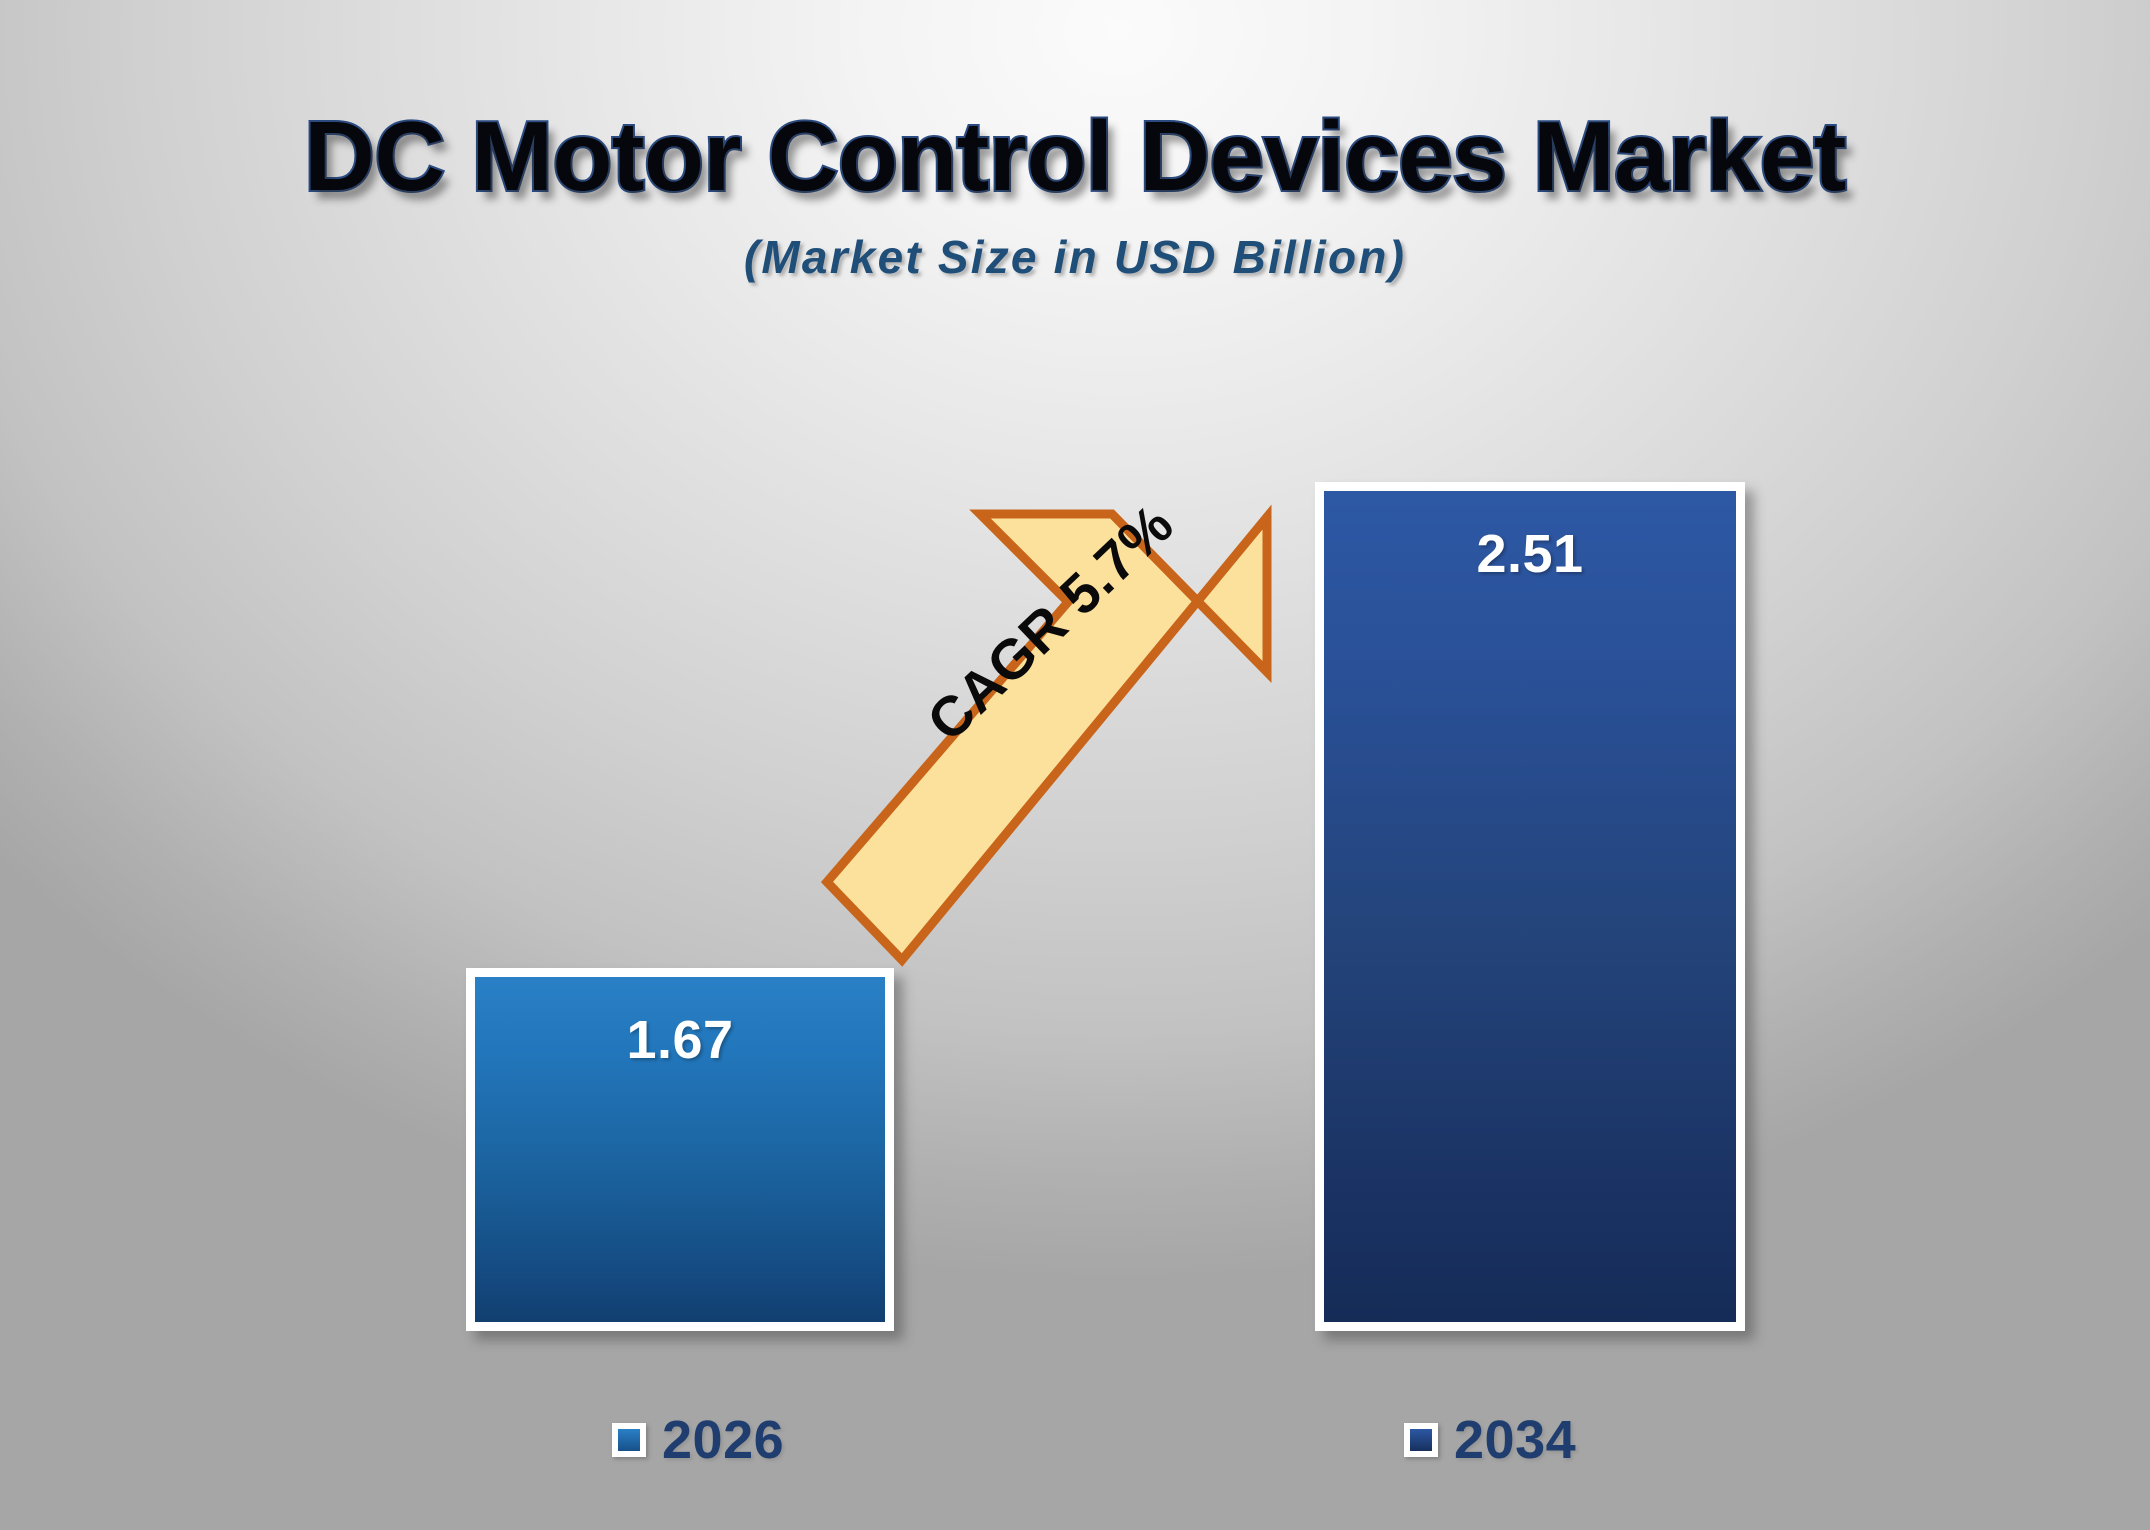  I want to click on bar-2026-fill: 1.67, so click(680, 1149).